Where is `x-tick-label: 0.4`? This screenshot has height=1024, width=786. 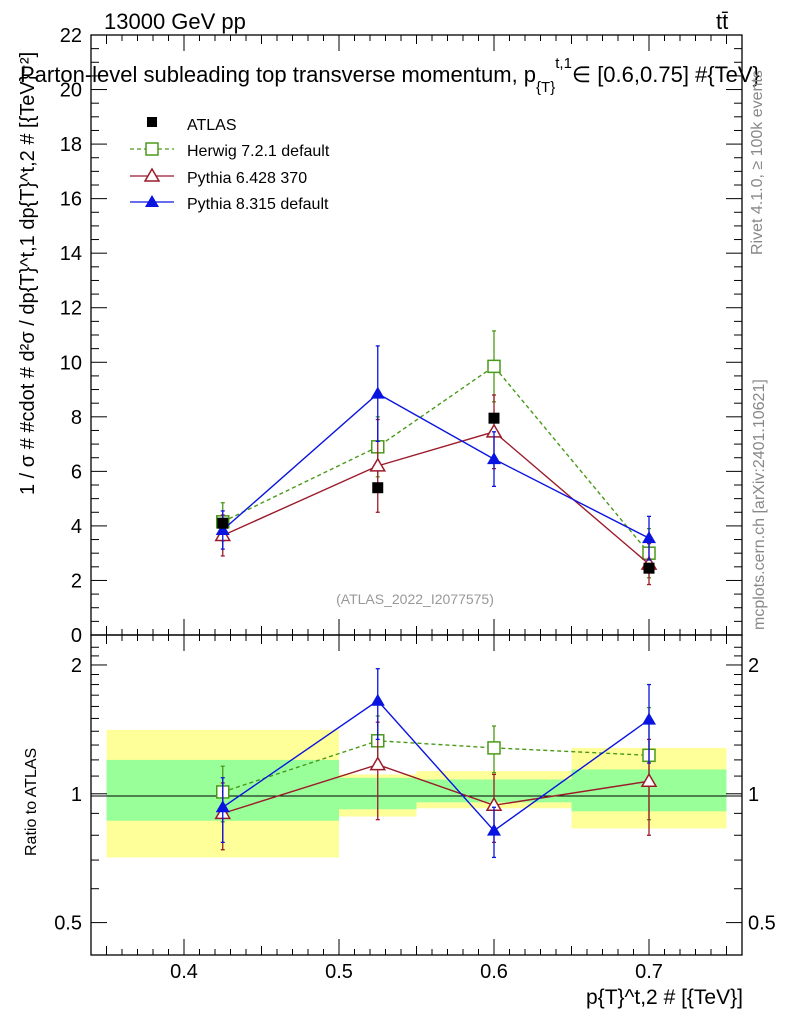
x-tick-label: 0.4 is located at coordinates (184, 972).